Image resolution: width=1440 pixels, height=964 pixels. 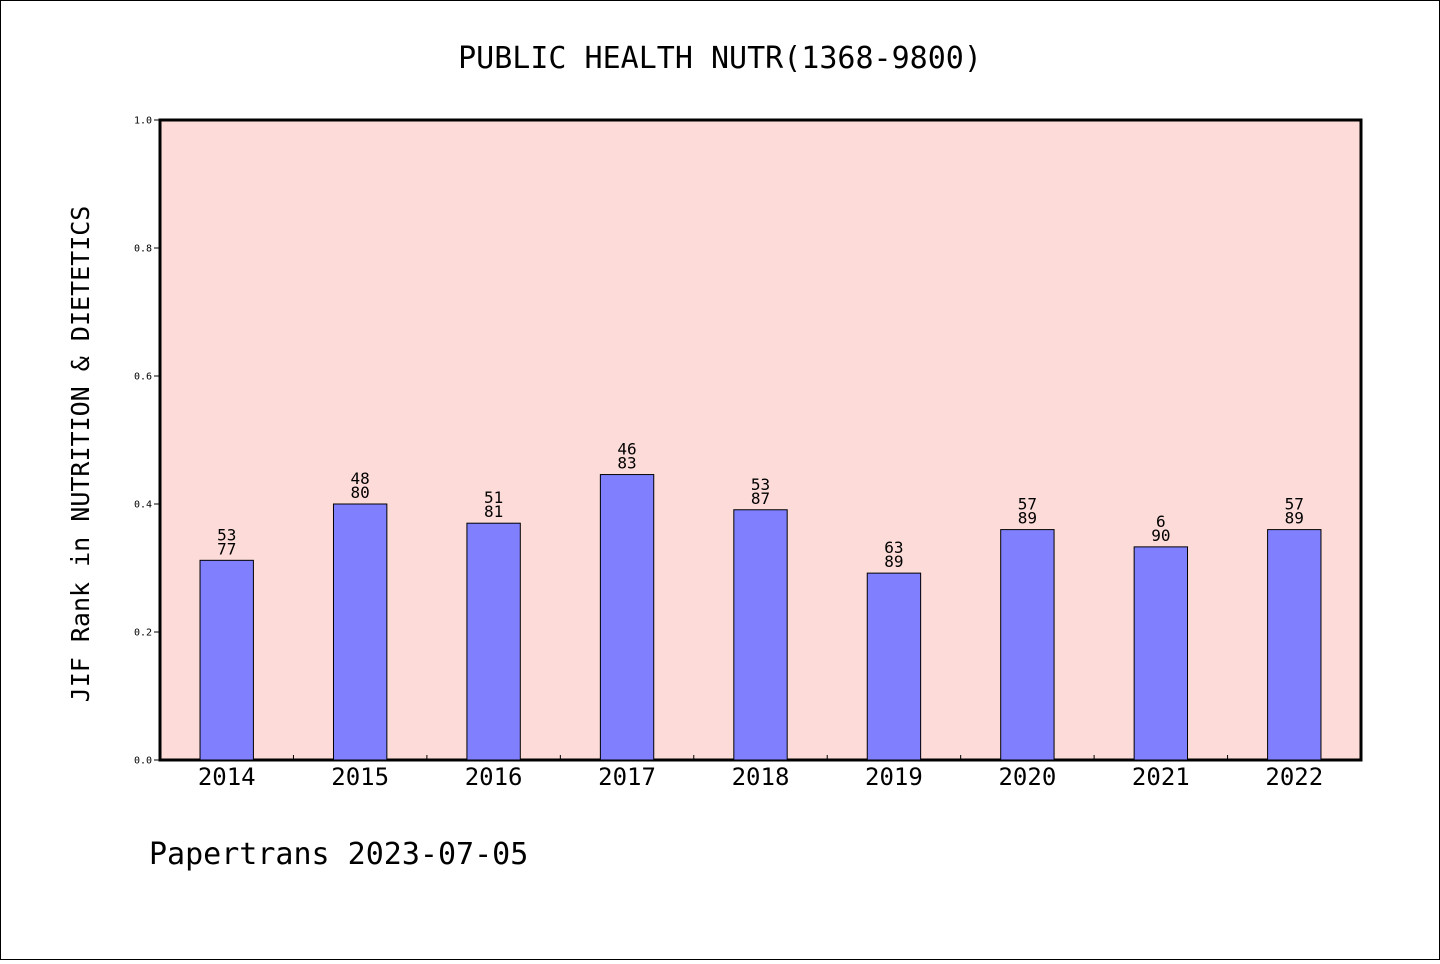 I want to click on bar-label-rank: 6, so click(x=1161, y=521).